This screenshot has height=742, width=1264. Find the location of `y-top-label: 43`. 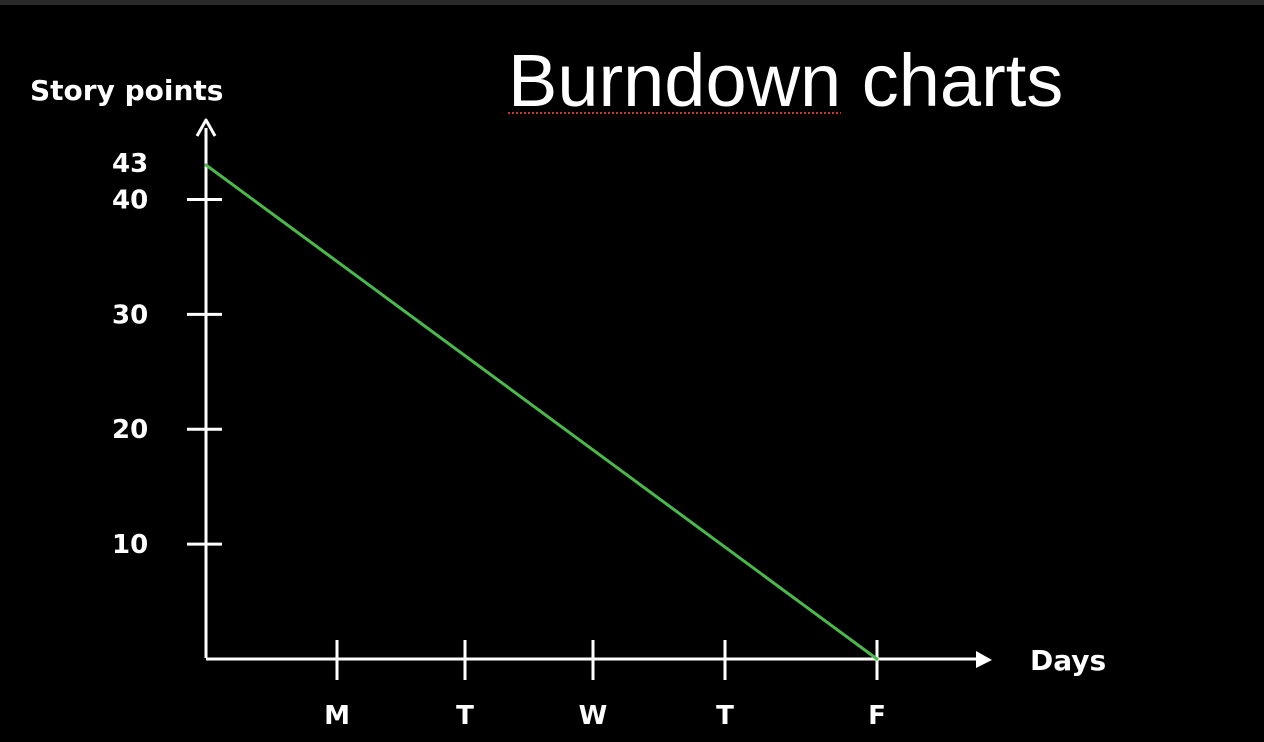

y-top-label: 43 is located at coordinates (130, 164).